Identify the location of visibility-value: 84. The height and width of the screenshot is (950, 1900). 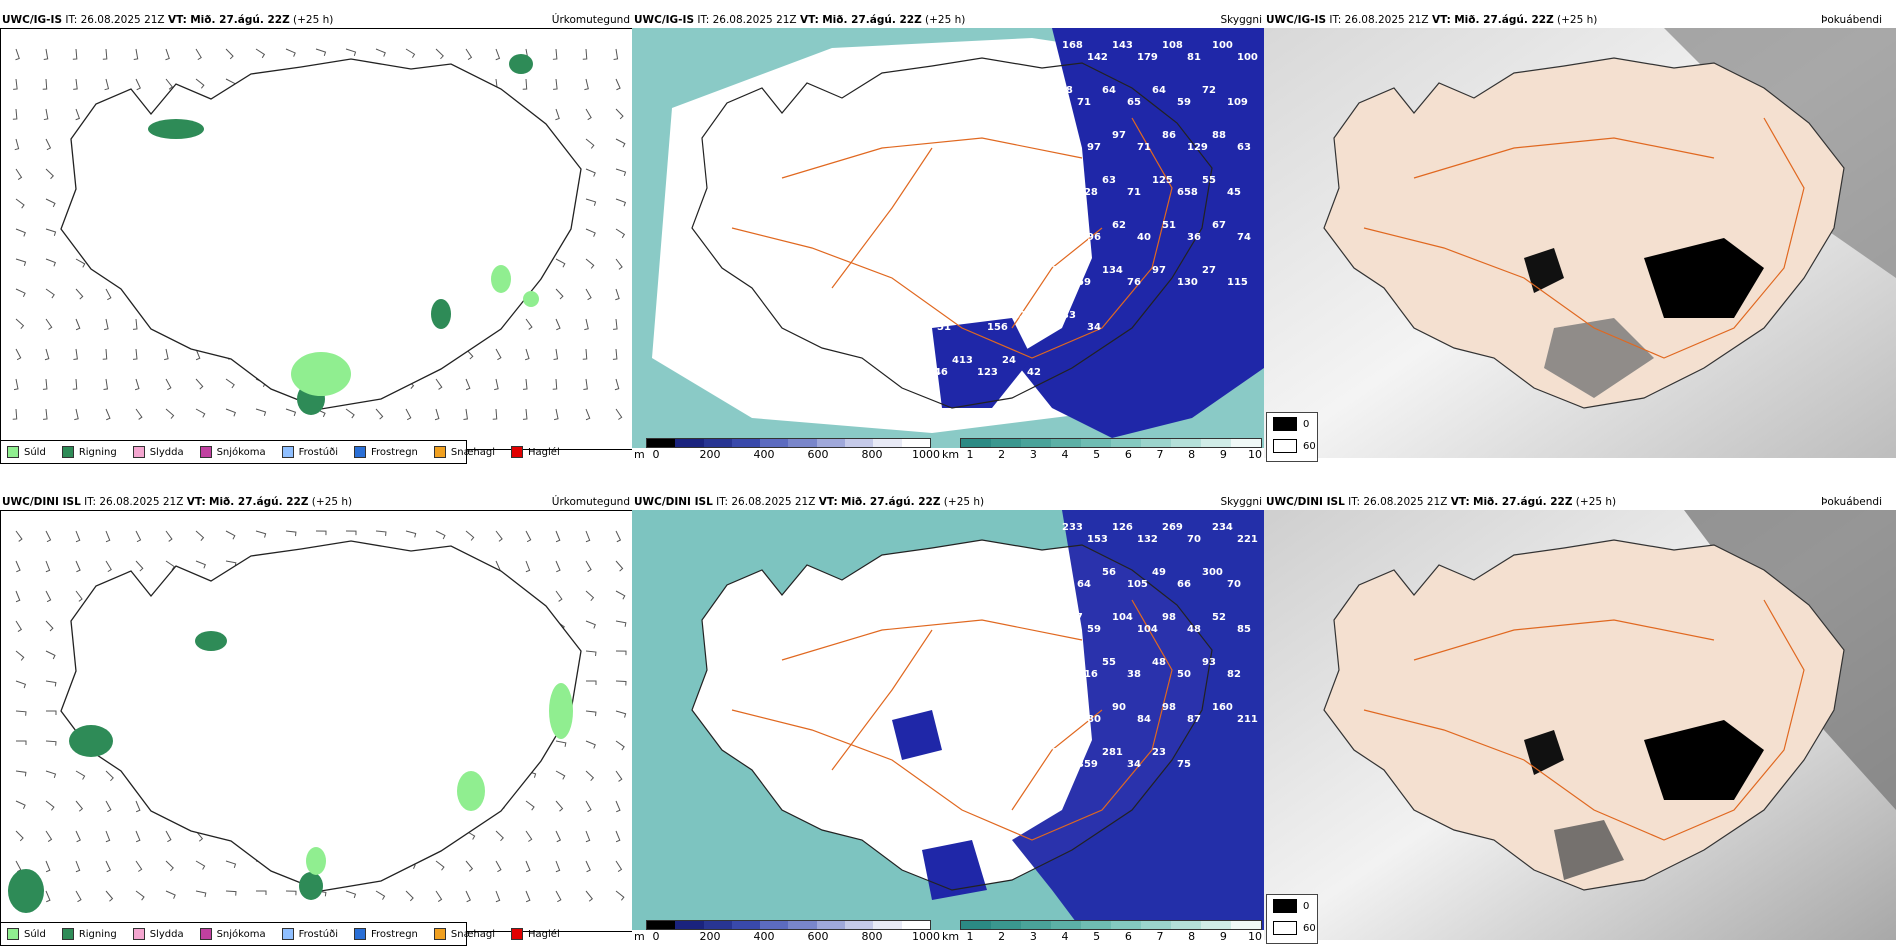
(1144, 719).